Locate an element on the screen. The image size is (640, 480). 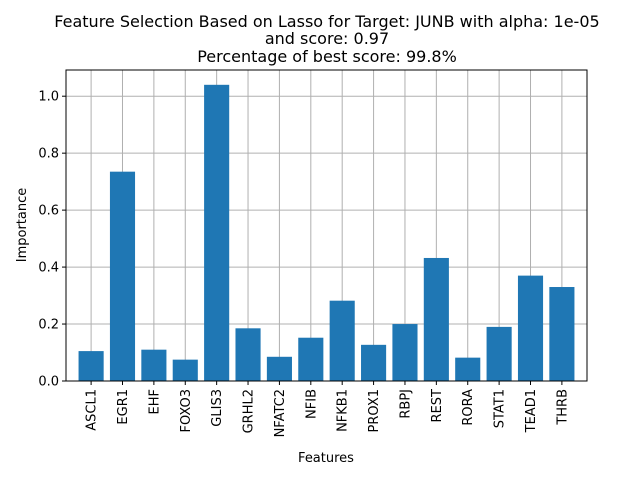
y-tick-label: 0.0 is located at coordinates (48, 382).